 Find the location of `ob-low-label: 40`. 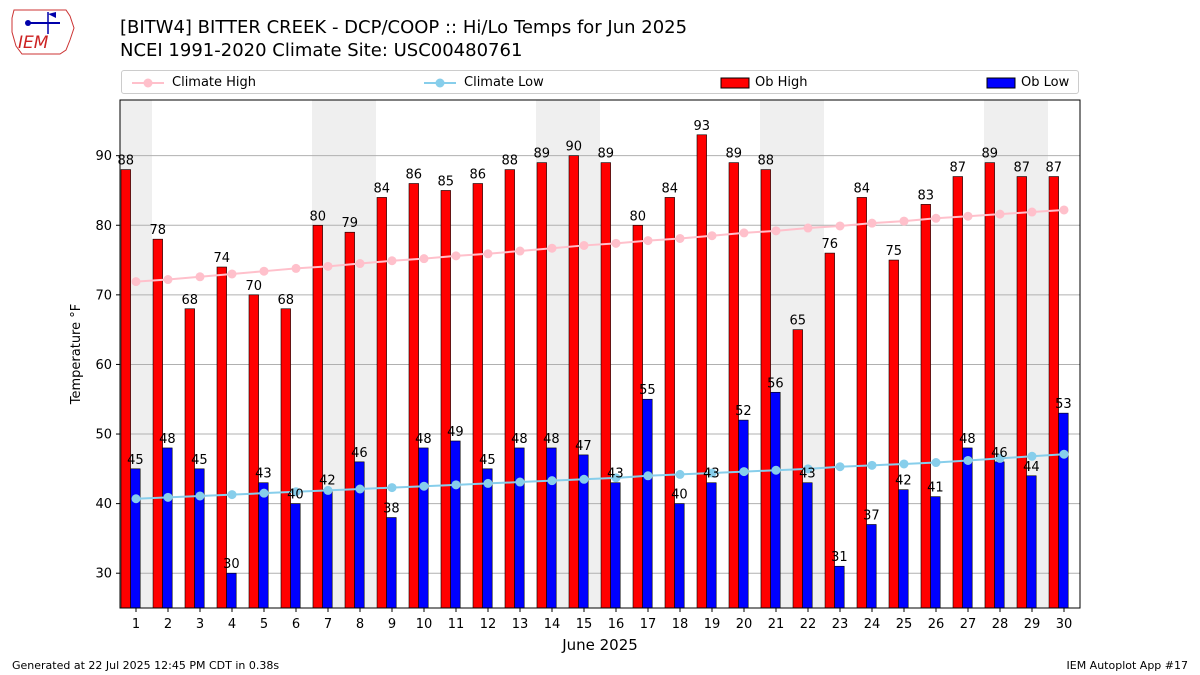

ob-low-label: 40 is located at coordinates (295, 495).